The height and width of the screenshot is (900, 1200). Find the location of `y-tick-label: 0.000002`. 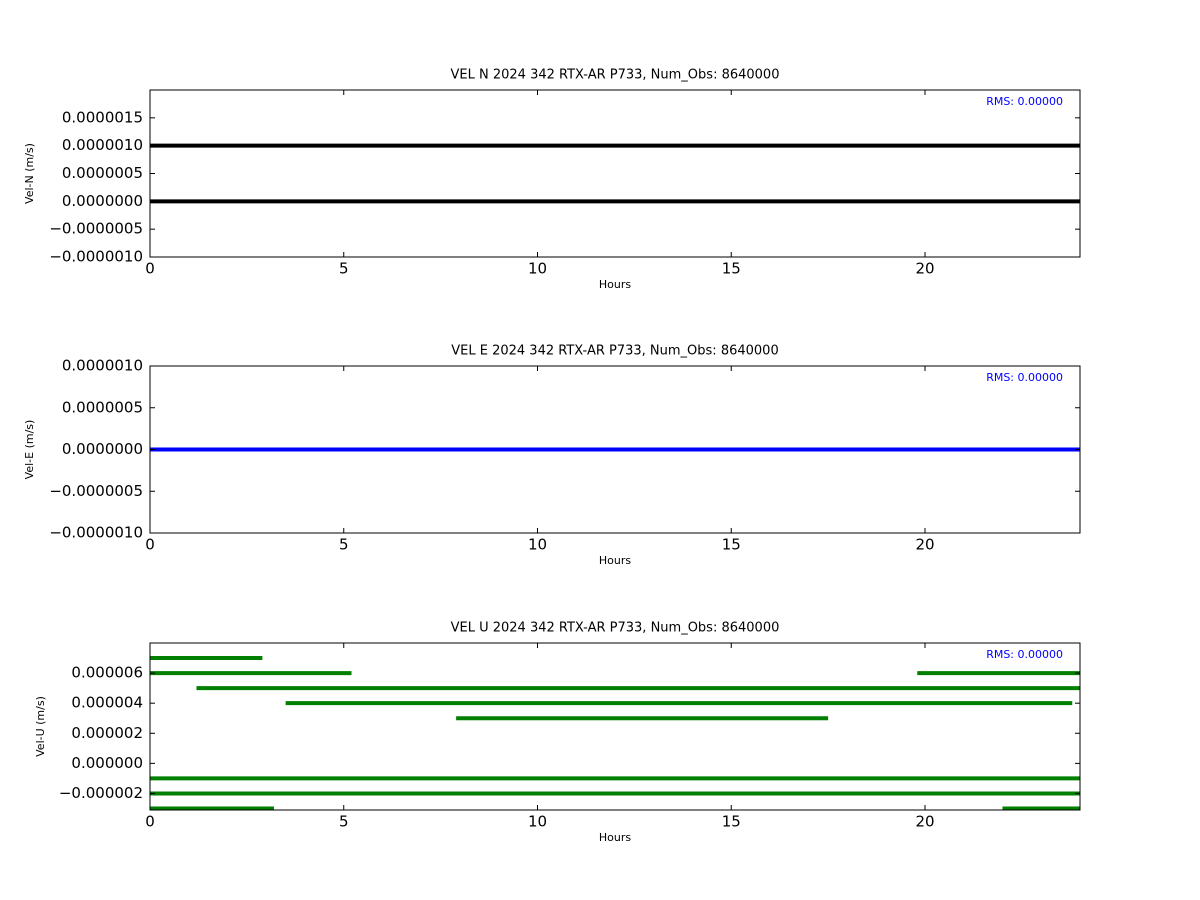

y-tick-label: 0.000002 is located at coordinates (107, 733).